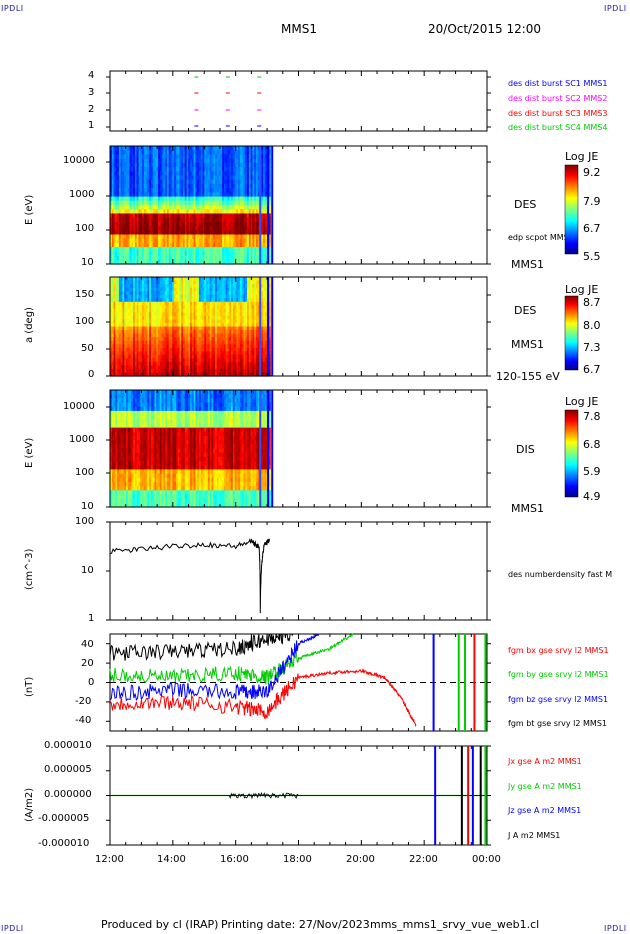  I want to click on corner-label-top-right: IPDLI, so click(615, 8).